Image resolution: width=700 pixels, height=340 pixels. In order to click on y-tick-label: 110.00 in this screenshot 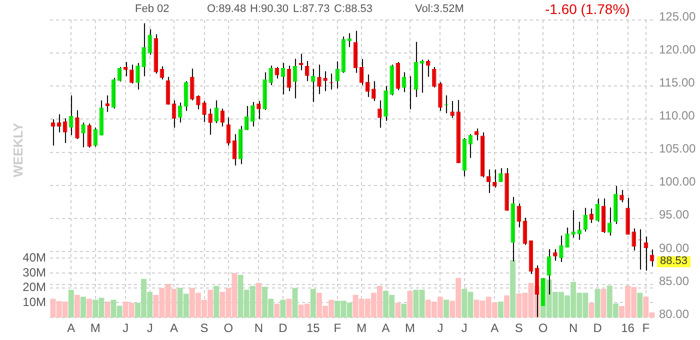, I will do `click(677, 115)`.